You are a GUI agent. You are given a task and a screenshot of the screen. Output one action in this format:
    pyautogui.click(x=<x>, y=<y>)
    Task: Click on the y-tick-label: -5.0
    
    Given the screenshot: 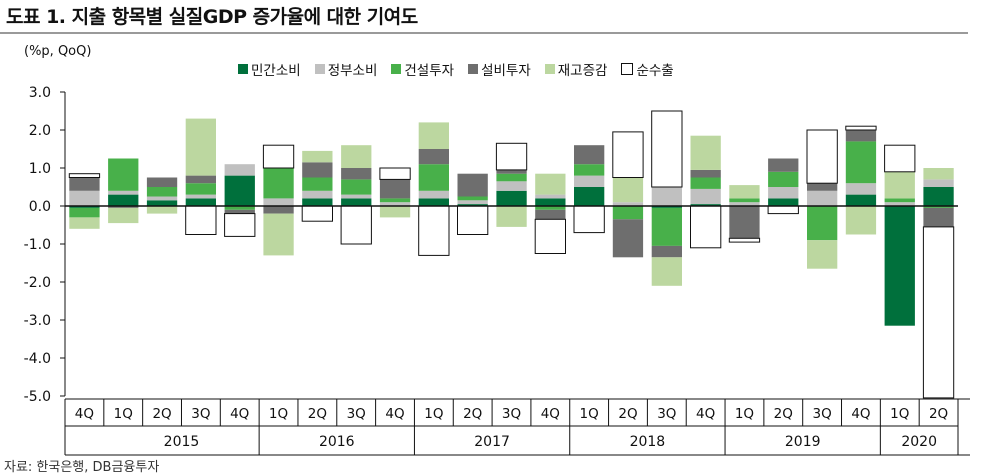 What is the action you would take?
    pyautogui.click(x=37, y=397)
    